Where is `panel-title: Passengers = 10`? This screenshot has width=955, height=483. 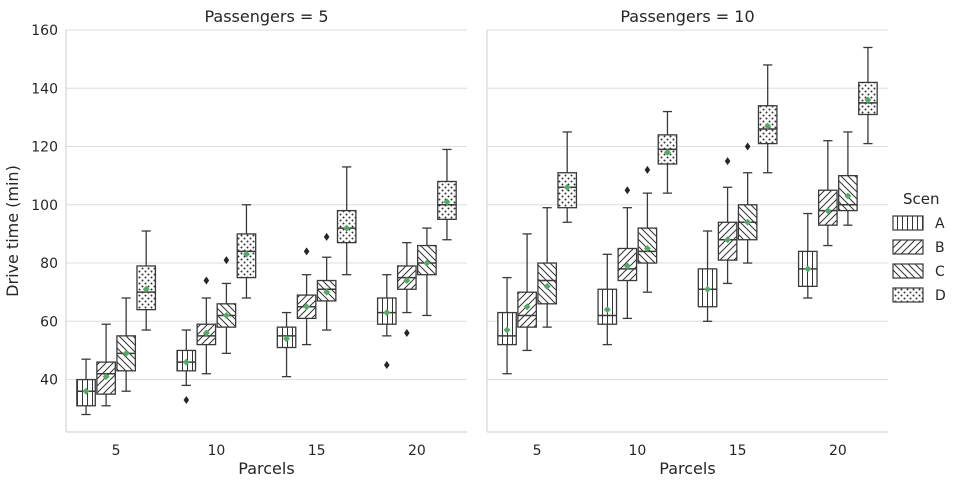 panel-title: Passengers = 10 is located at coordinates (687, 16).